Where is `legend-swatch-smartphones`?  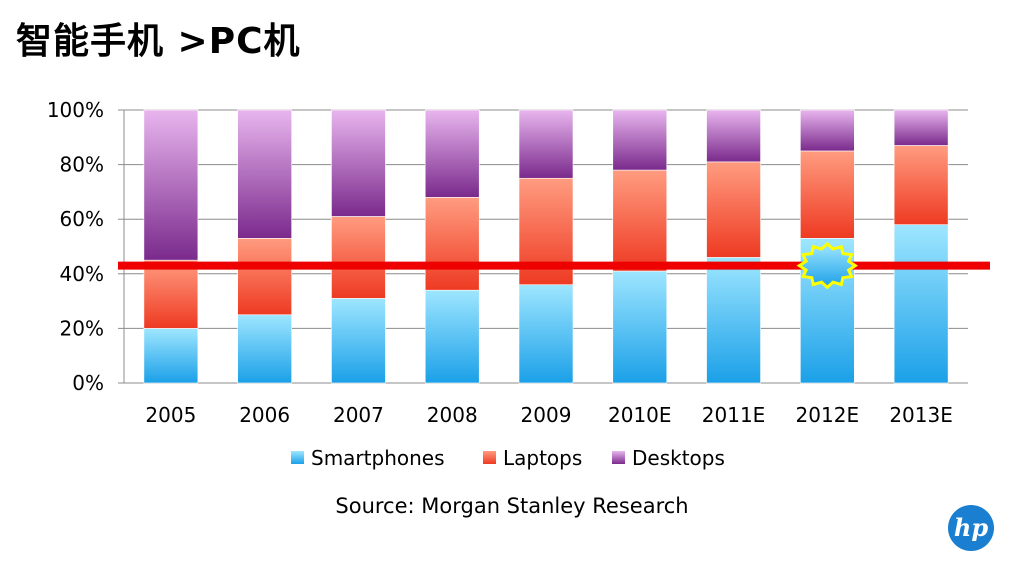 legend-swatch-smartphones is located at coordinates (297, 457).